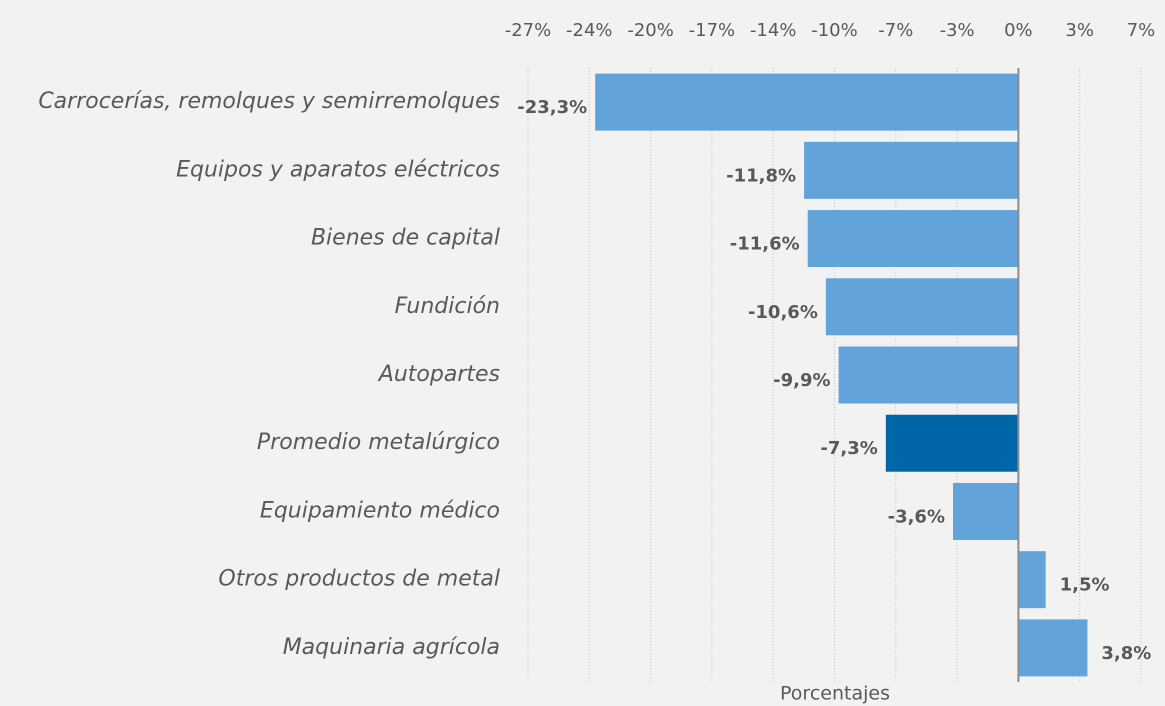  What do you see at coordinates (269, 101) in the screenshot?
I see `category-label: Carrocerías, remolques y semirremolques` at bounding box center [269, 101].